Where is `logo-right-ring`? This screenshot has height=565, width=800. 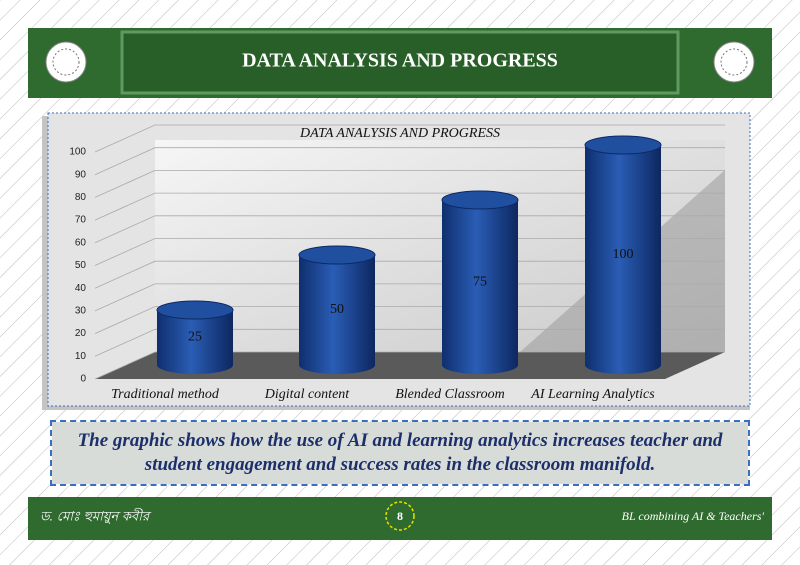
logo-right-ring is located at coordinates (734, 62).